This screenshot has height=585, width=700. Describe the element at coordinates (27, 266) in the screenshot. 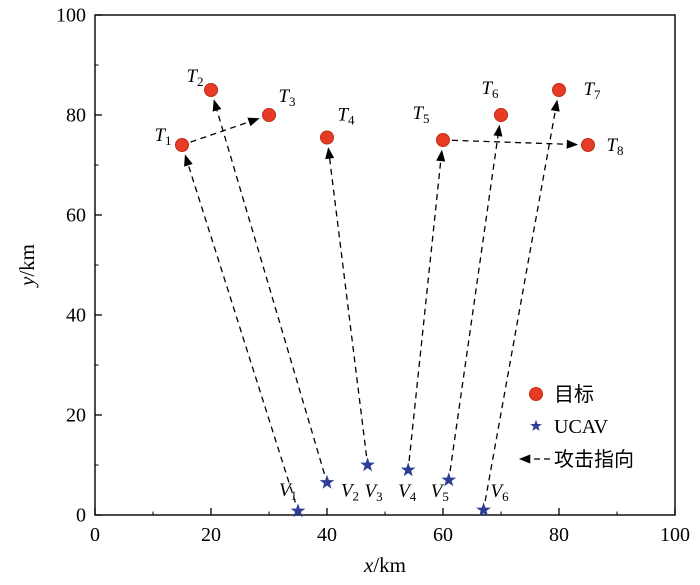

I see `y-axis-title: y/km` at that location.